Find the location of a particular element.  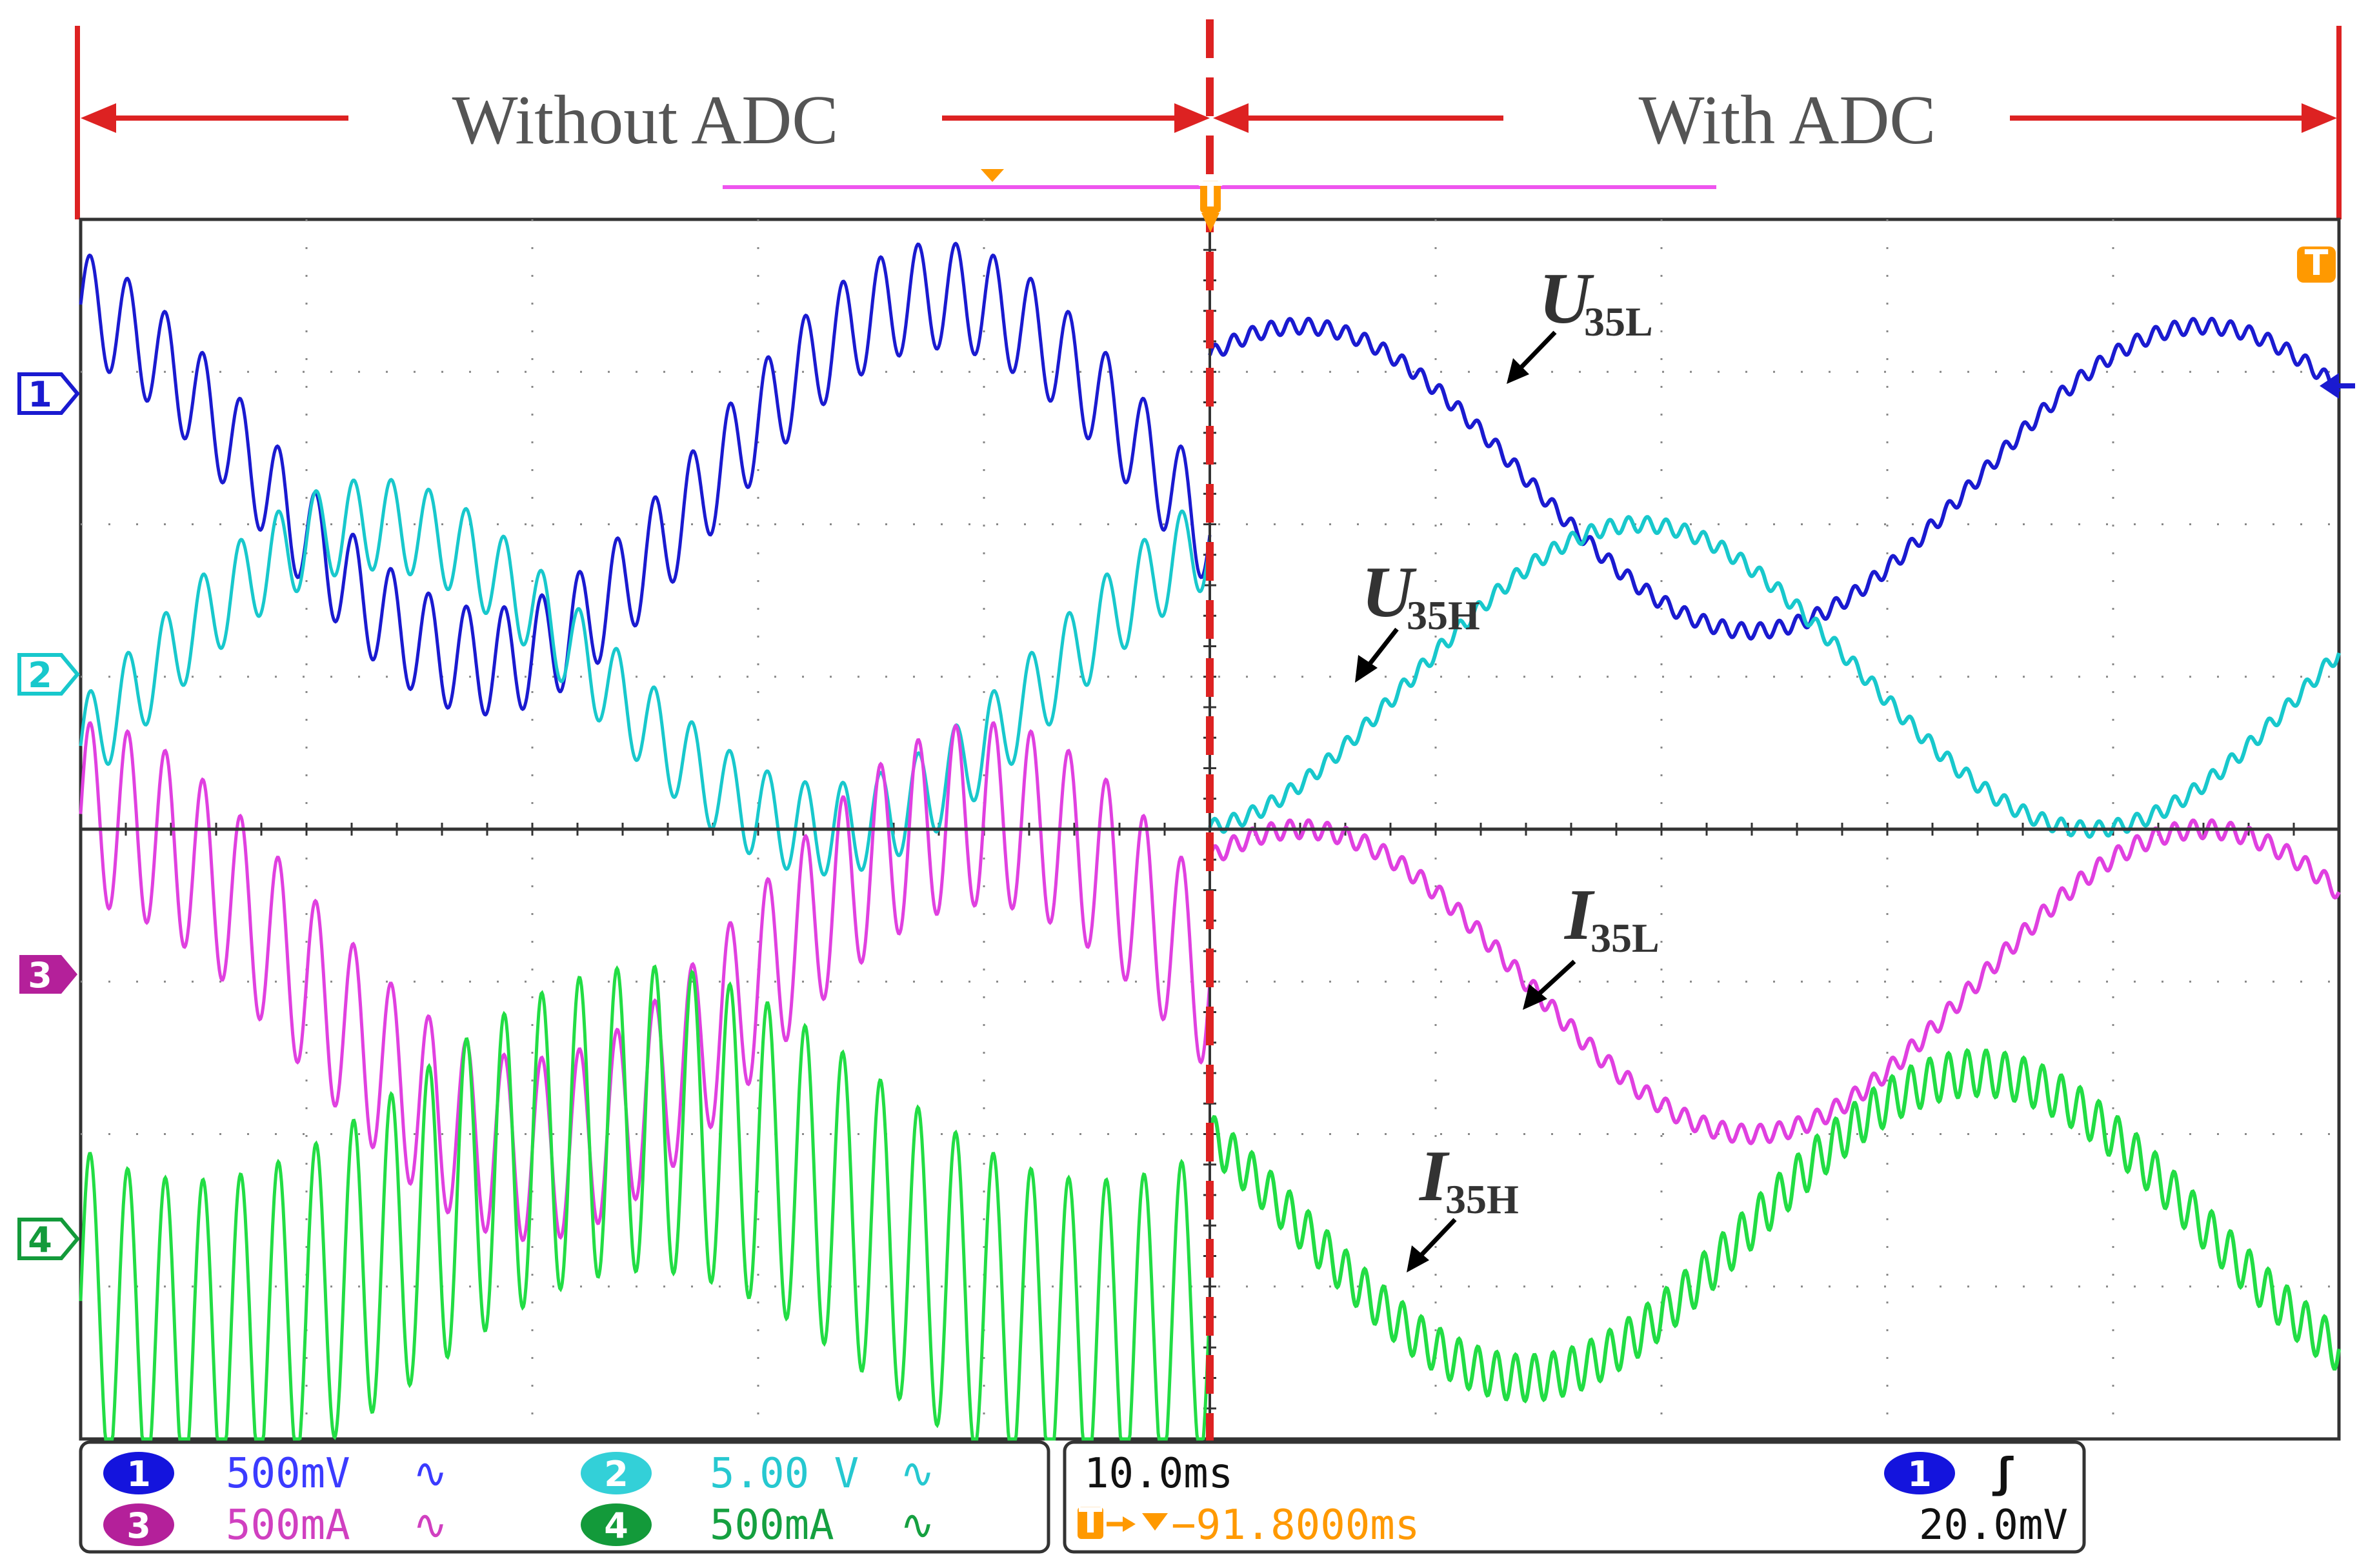

channel-1-label: 1 is located at coordinates (40, 394).